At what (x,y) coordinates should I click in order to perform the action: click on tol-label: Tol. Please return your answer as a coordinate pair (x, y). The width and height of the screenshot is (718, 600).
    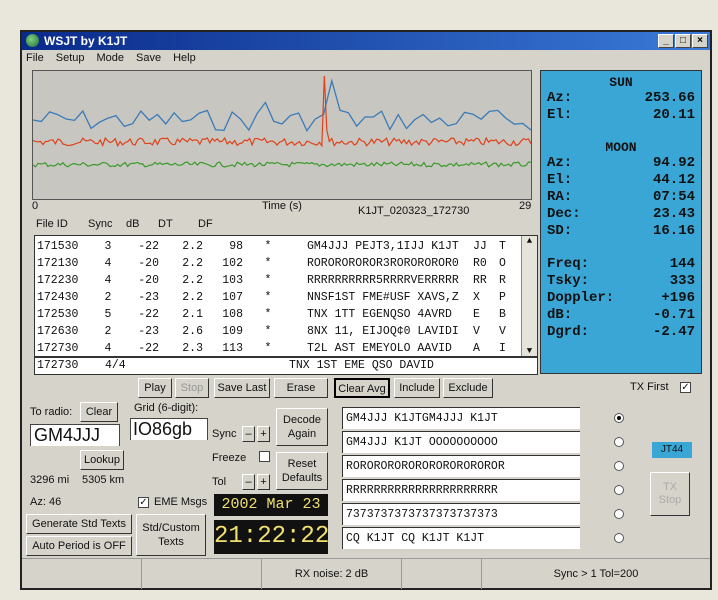
    Looking at the image, I should click on (219, 482).